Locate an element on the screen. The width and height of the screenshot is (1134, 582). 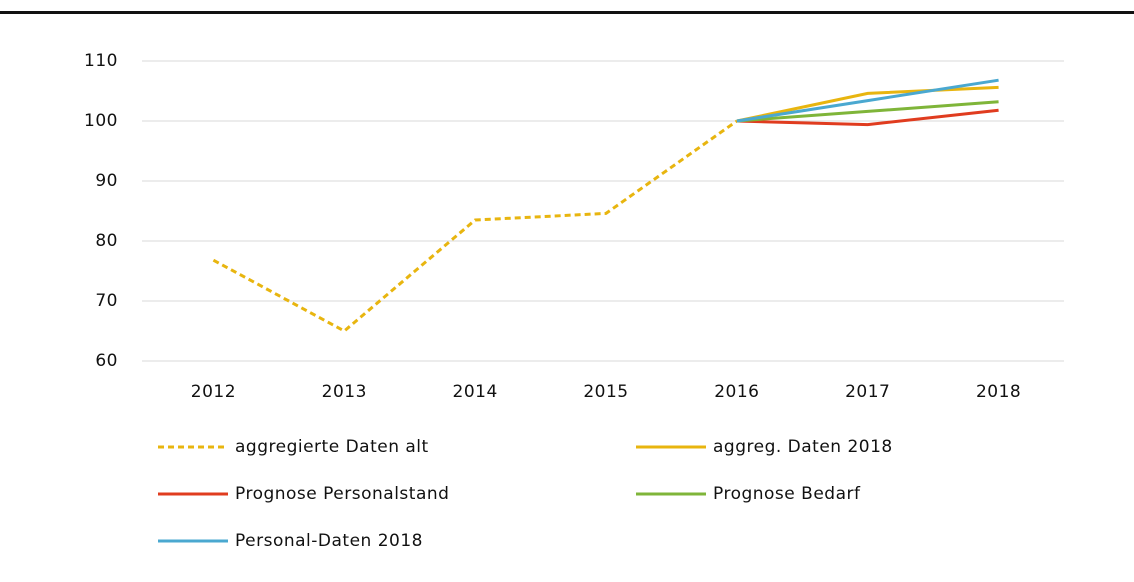
legend-label: Prognose Bedarf is located at coordinates (787, 494).